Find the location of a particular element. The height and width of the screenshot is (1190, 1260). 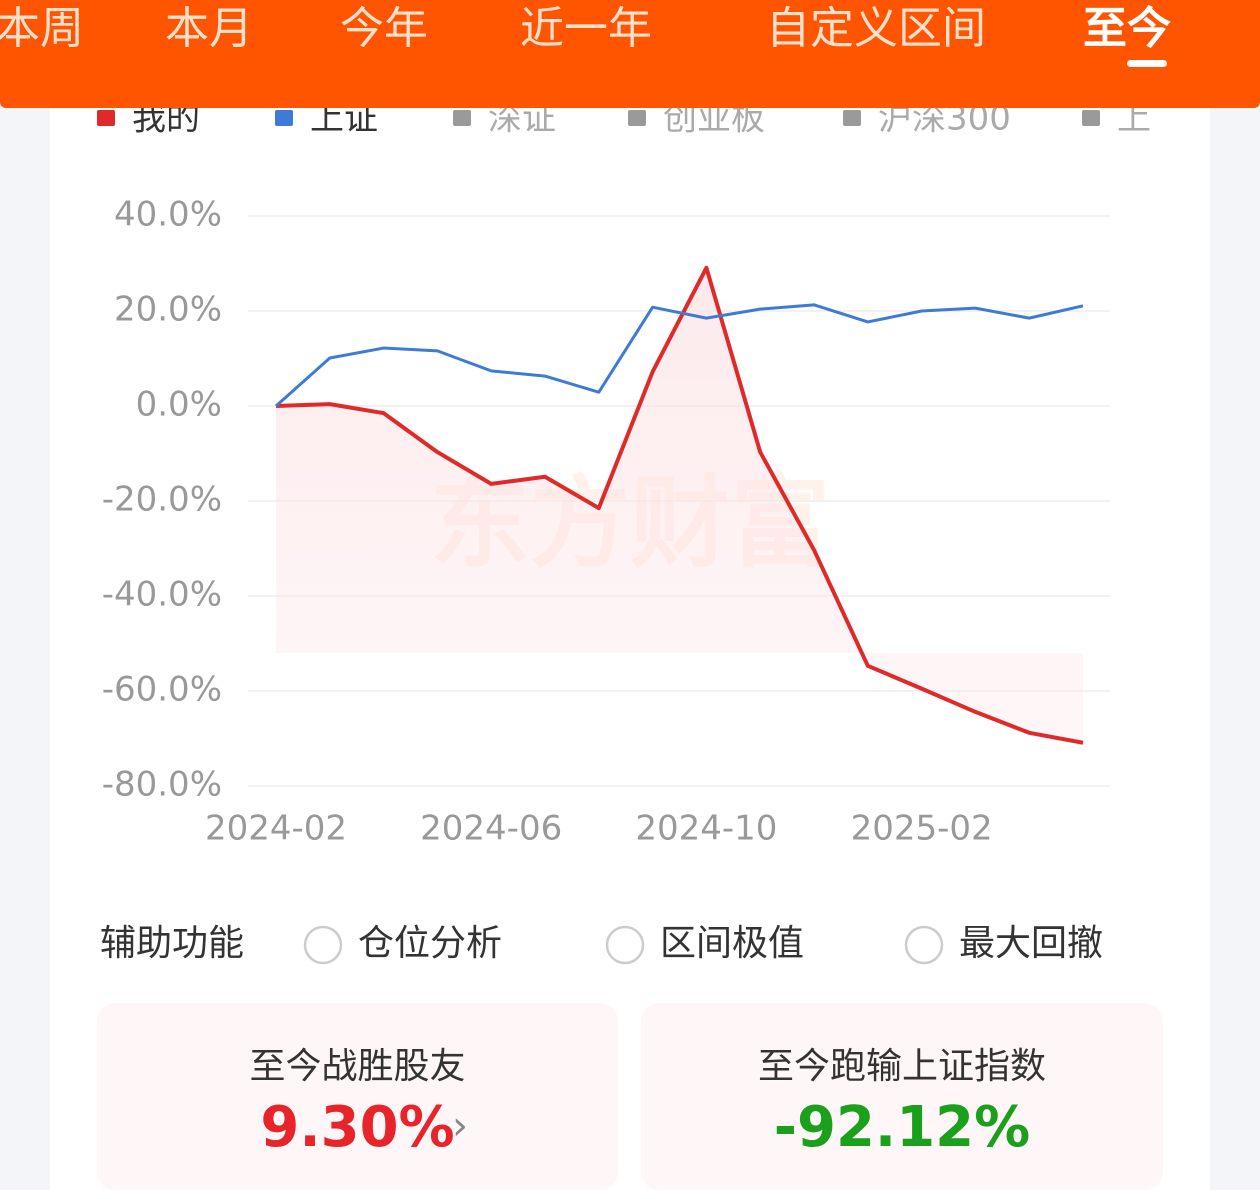

active-indicator is located at coordinates (1147, 63).